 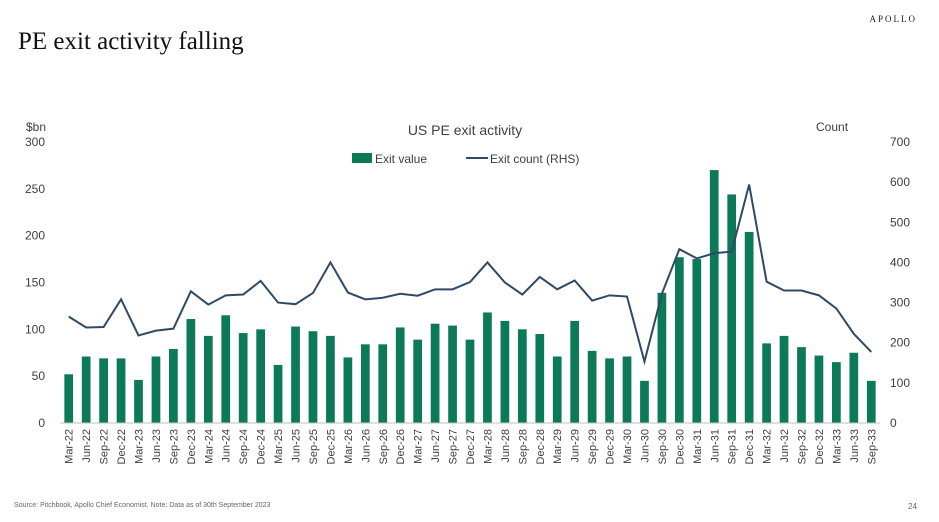 What do you see at coordinates (645, 446) in the screenshot?
I see `x-tick-label: Jun-30` at bounding box center [645, 446].